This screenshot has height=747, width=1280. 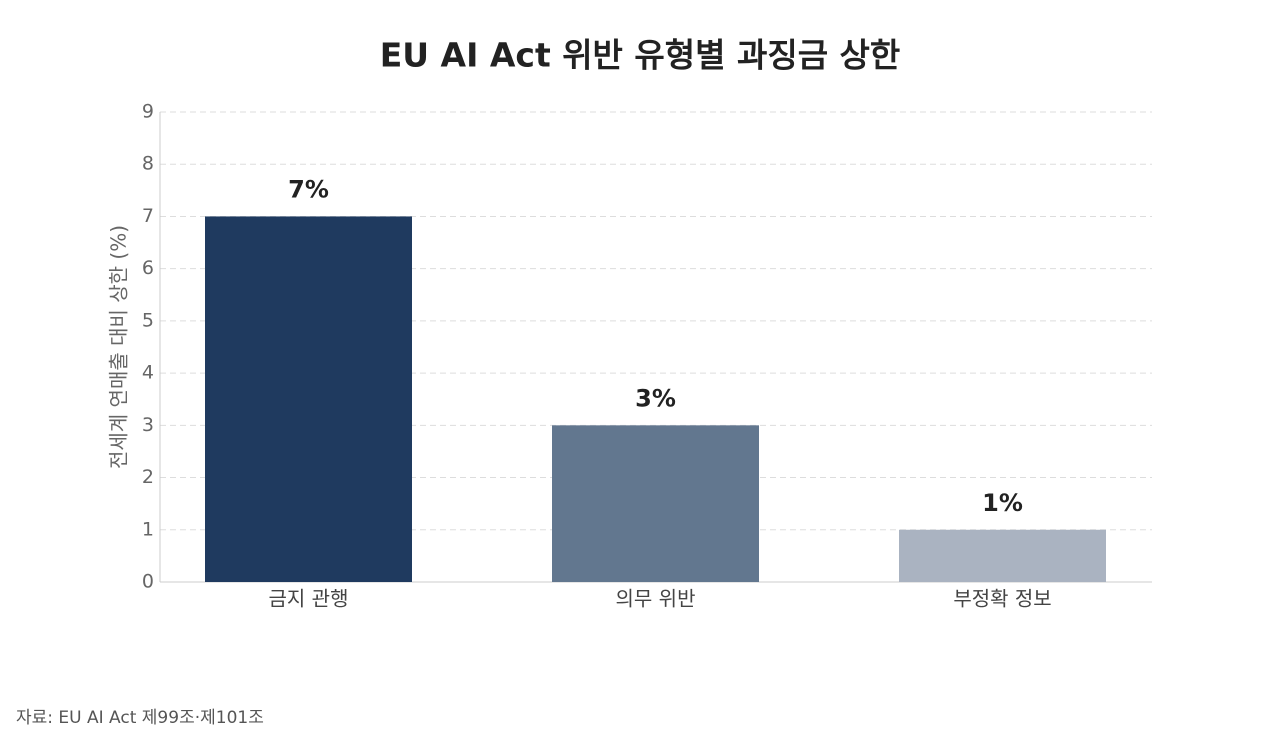 What do you see at coordinates (148, 373) in the screenshot?
I see `y-tick-label: 4` at bounding box center [148, 373].